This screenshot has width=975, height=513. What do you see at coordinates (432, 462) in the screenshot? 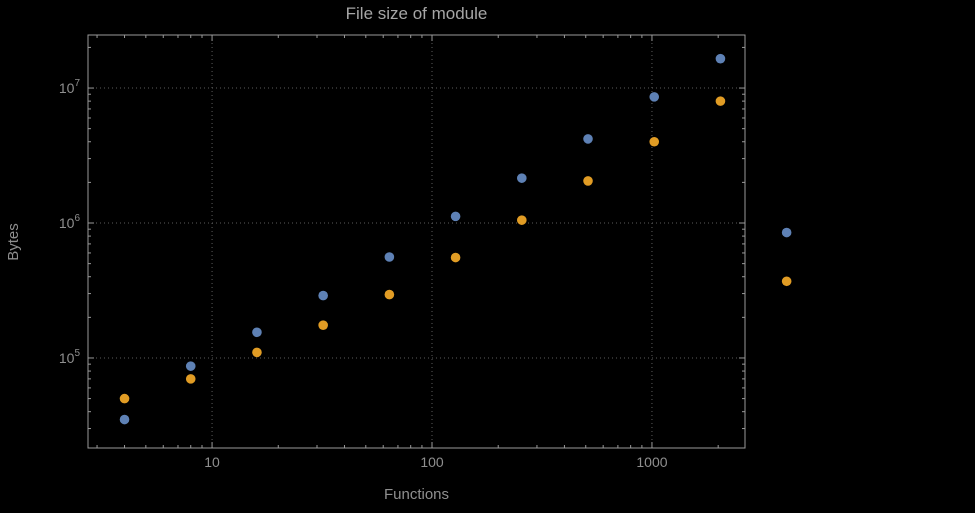
I see `x-tick-label: 100` at bounding box center [432, 462].